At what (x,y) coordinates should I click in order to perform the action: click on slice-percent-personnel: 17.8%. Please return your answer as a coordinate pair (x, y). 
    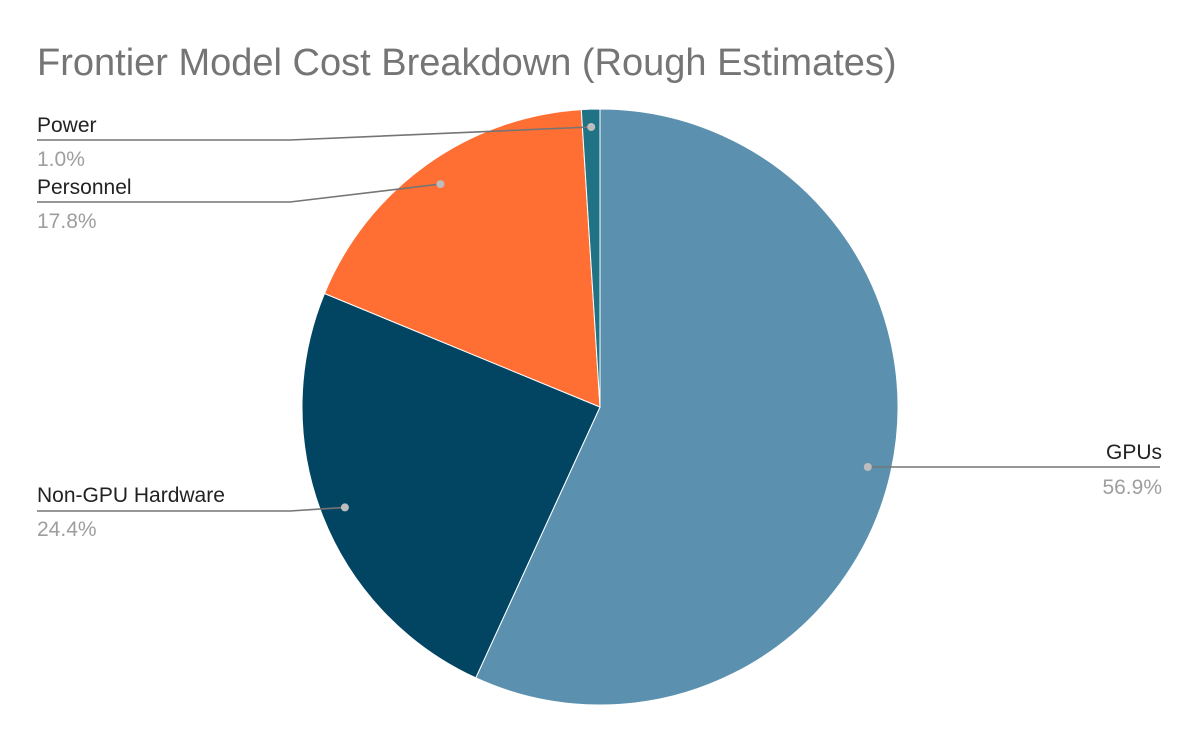
    Looking at the image, I should click on (67, 221).